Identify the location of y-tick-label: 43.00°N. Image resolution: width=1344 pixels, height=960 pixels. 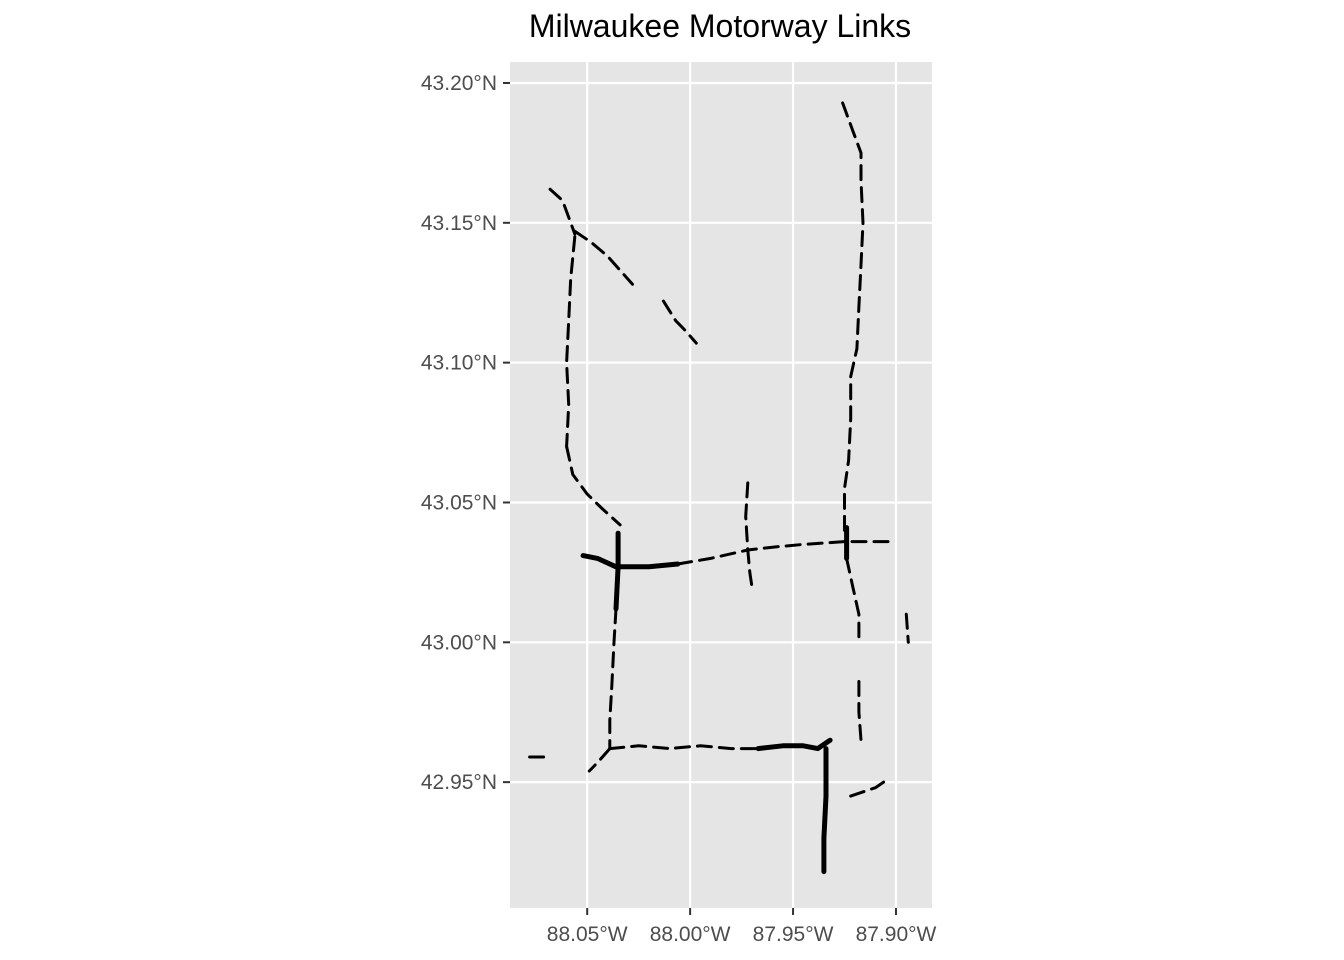
(459, 642).